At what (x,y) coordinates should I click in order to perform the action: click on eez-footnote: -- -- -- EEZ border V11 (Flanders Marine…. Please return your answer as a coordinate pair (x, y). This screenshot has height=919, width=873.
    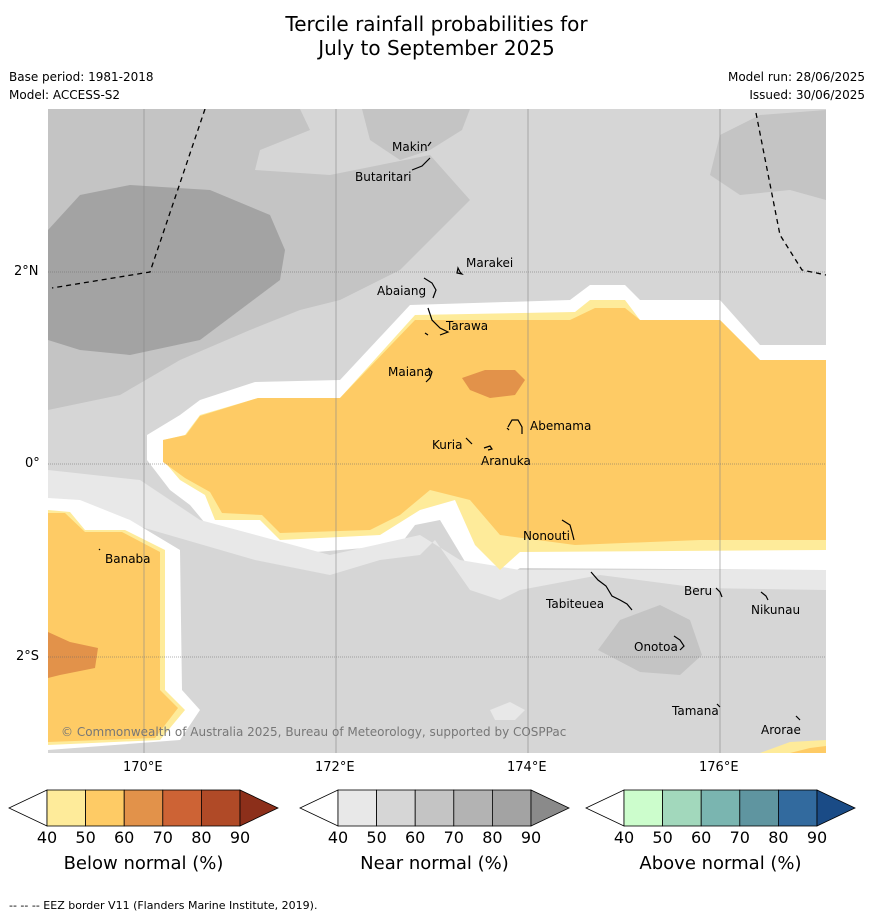
    Looking at the image, I should click on (163, 905).